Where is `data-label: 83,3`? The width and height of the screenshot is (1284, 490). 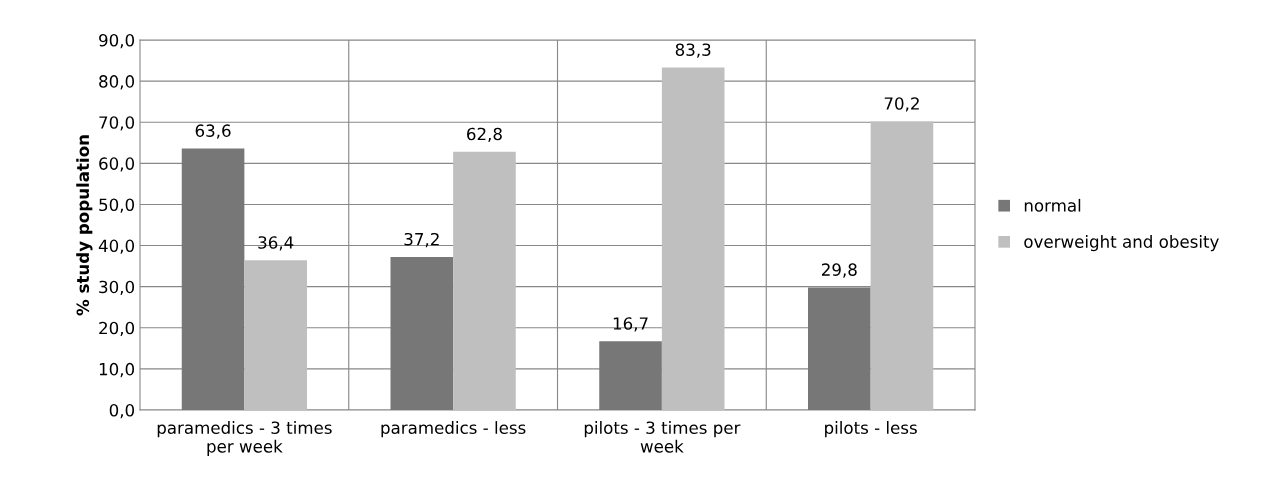 data-label: 83,3 is located at coordinates (693, 50).